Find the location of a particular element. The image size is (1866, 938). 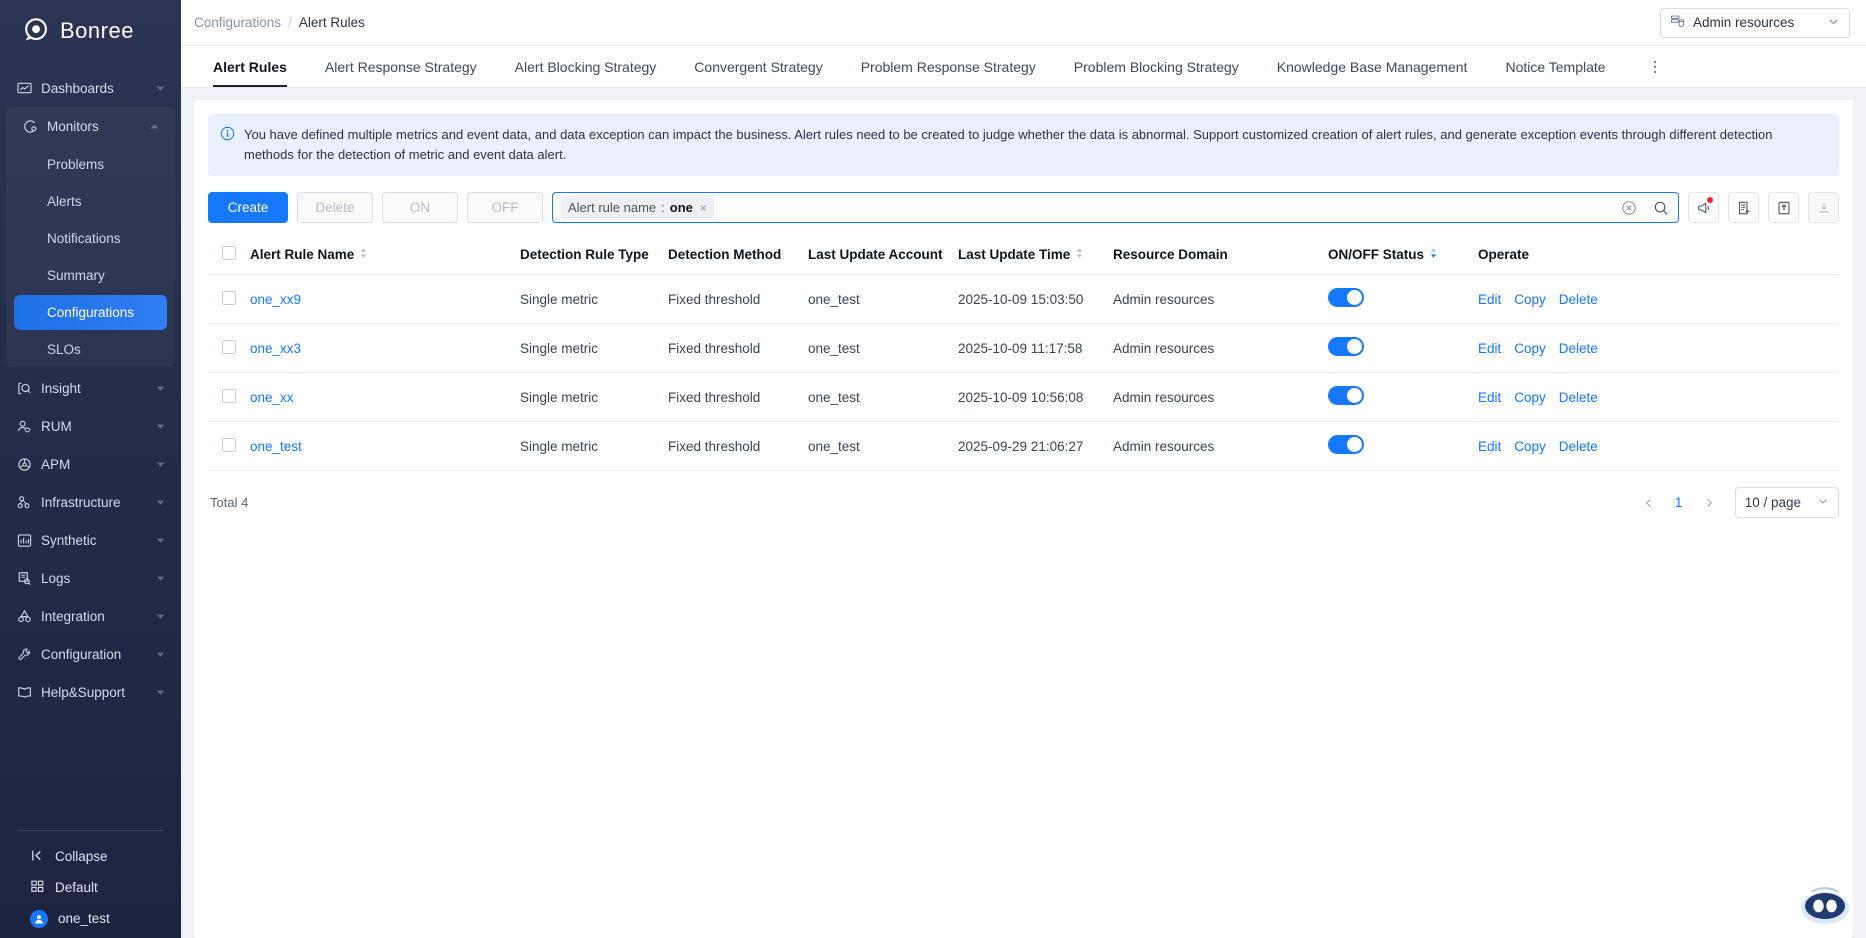

sidebar-item-monitors: Monitors is located at coordinates (90, 126).